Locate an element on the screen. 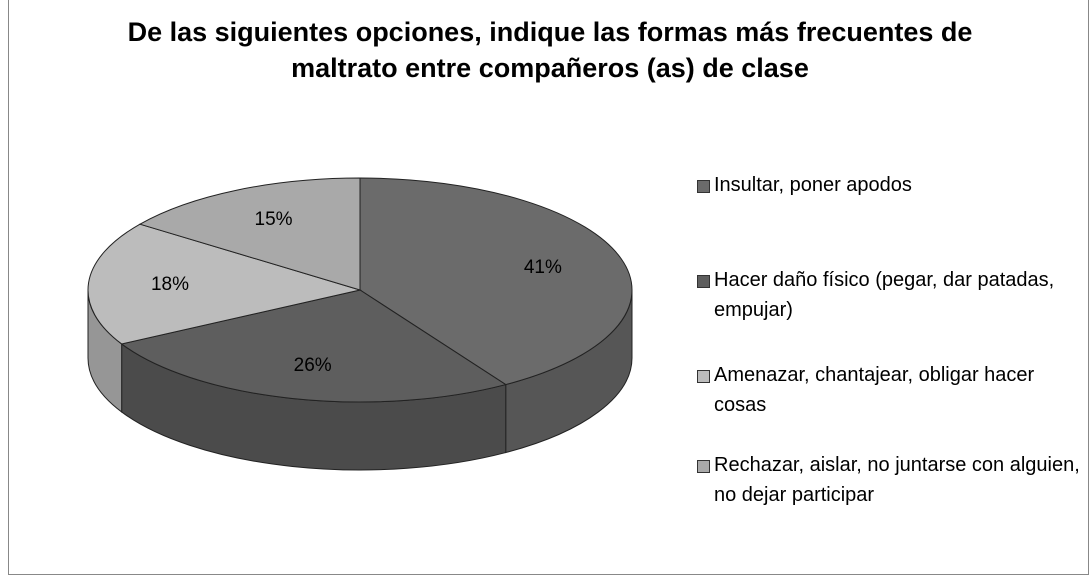  data-label: 26% is located at coordinates (313, 365).